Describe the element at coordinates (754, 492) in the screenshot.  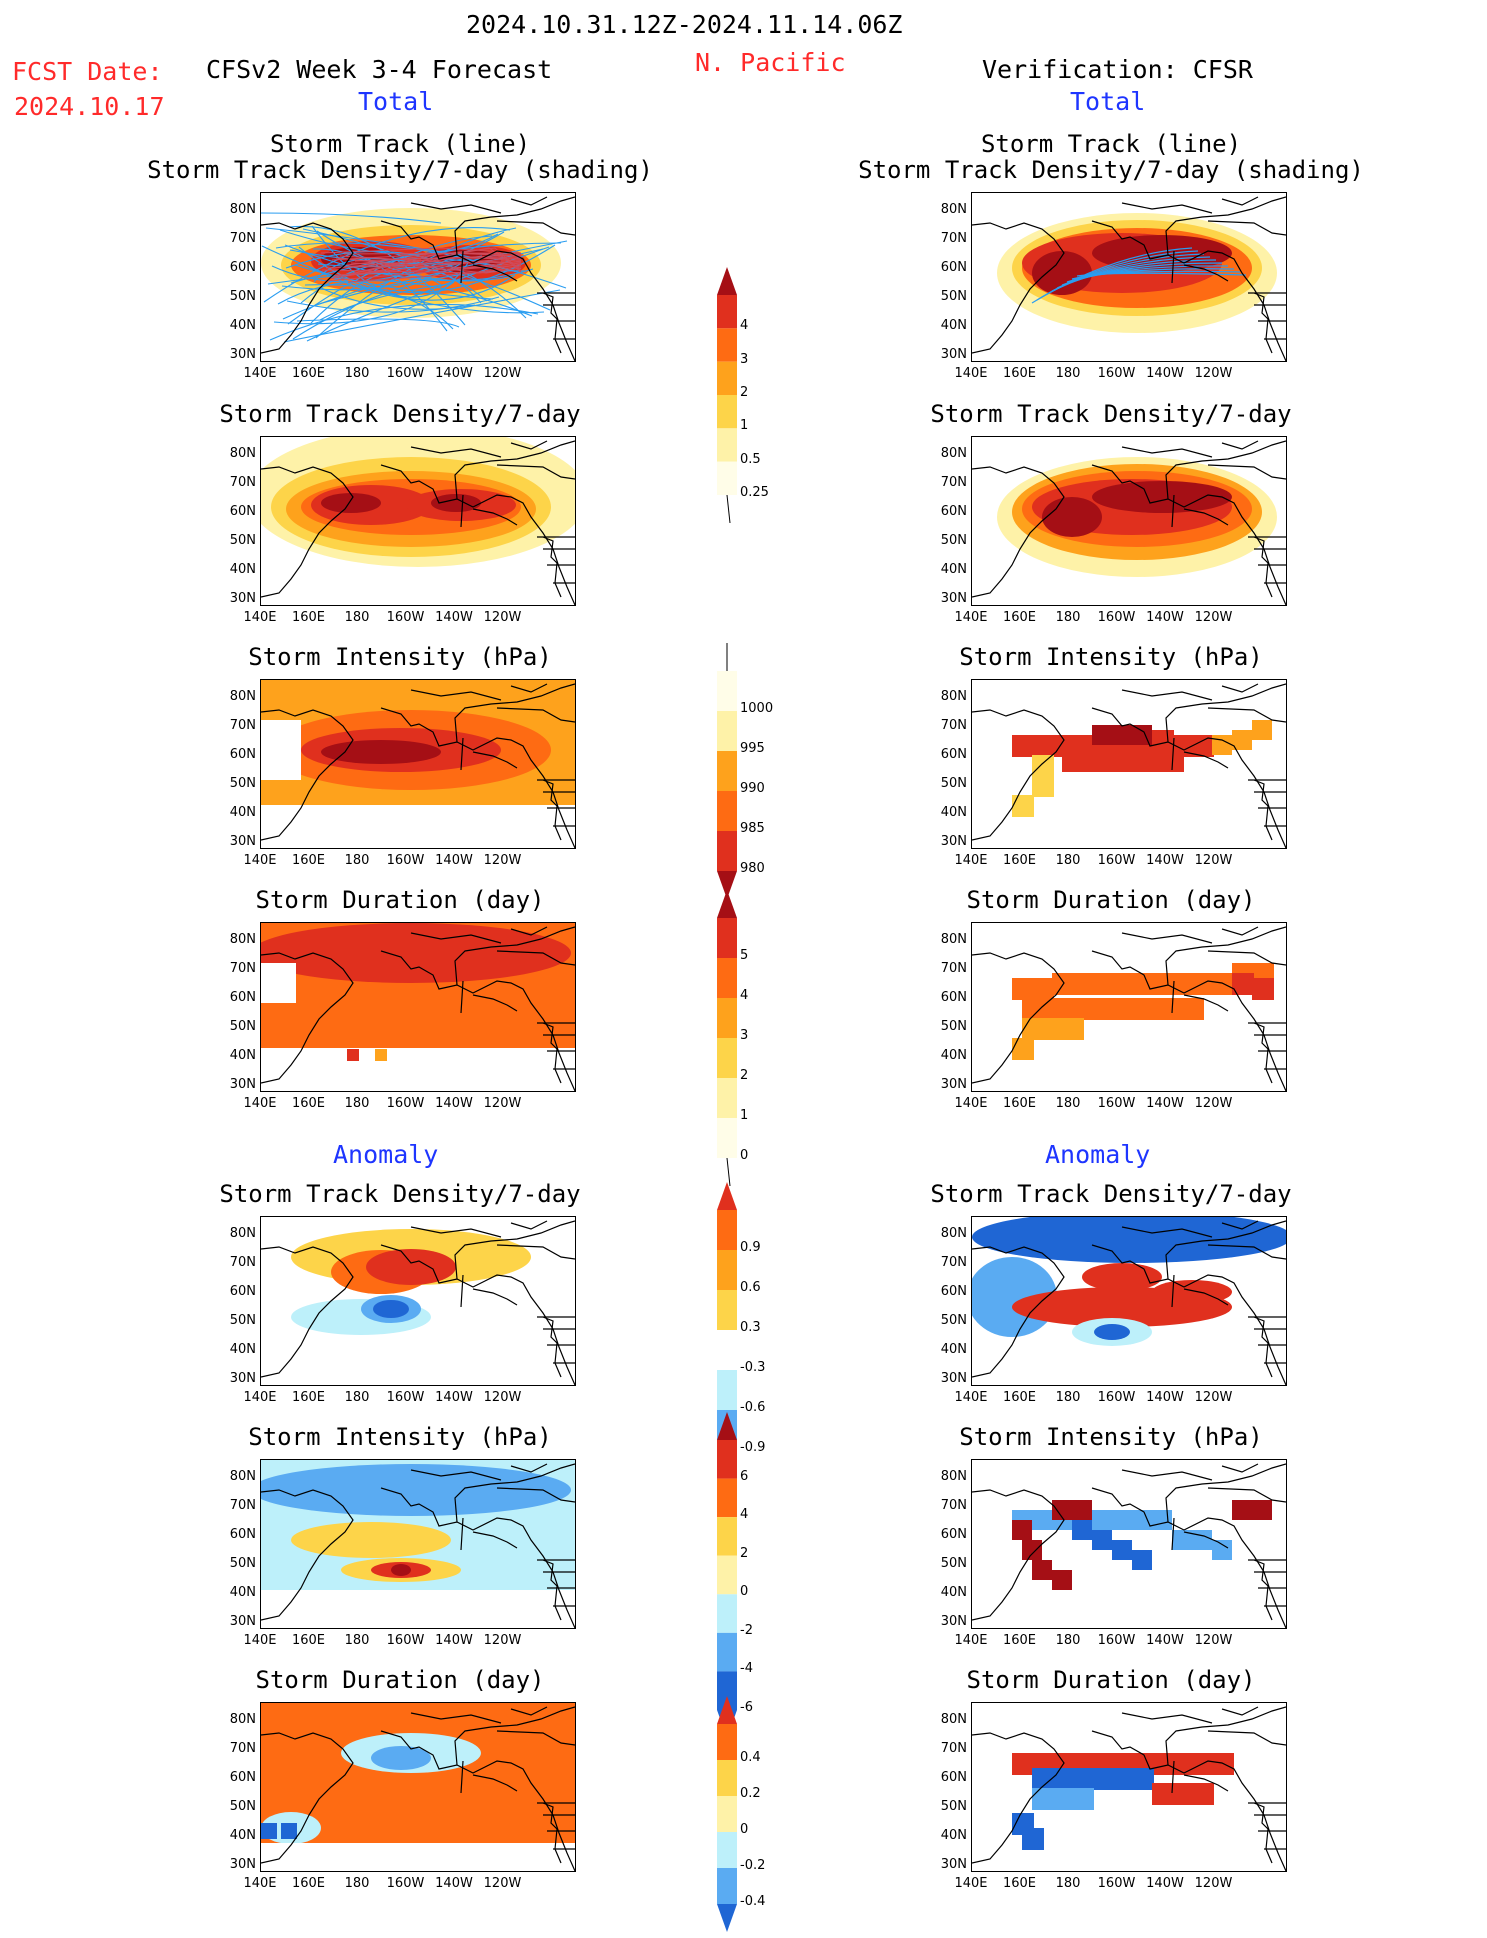
I see `colorbar-label: 0.25` at that location.